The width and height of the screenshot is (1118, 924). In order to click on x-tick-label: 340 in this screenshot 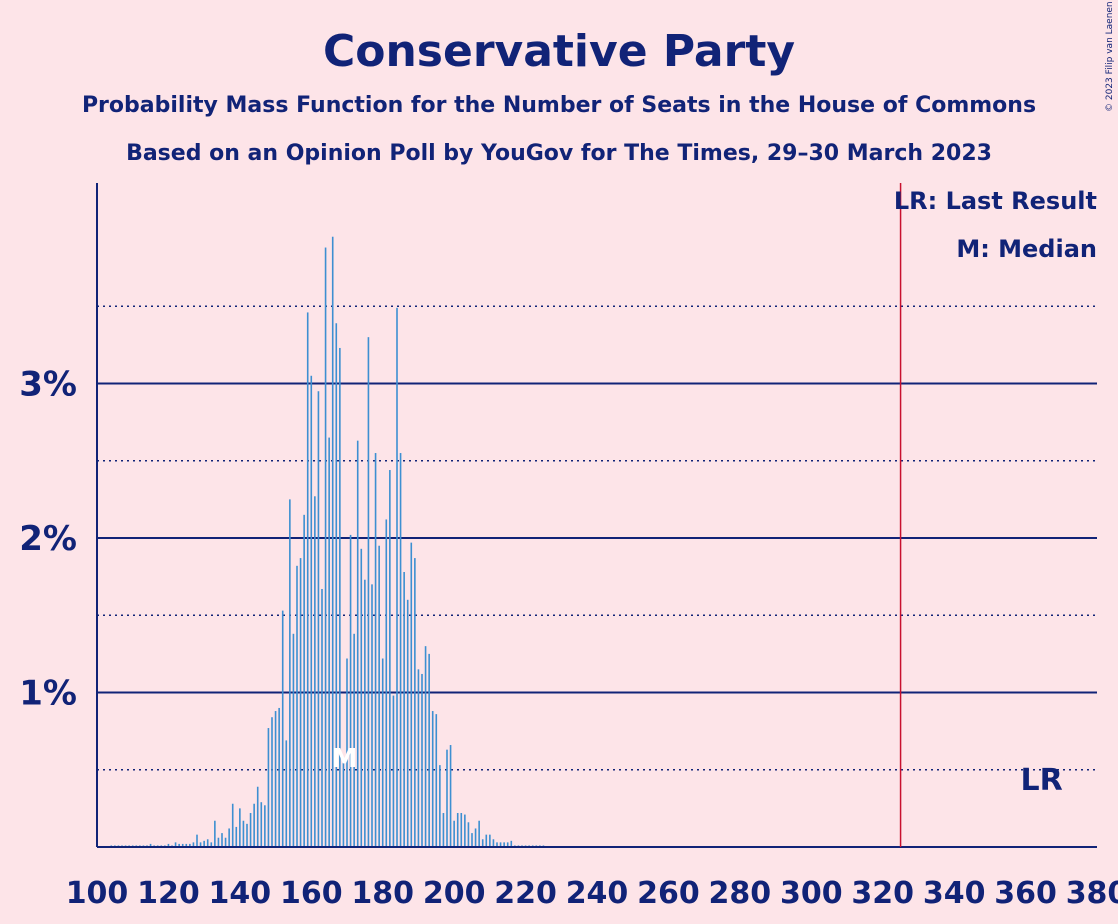, I will do `click(954, 893)`.